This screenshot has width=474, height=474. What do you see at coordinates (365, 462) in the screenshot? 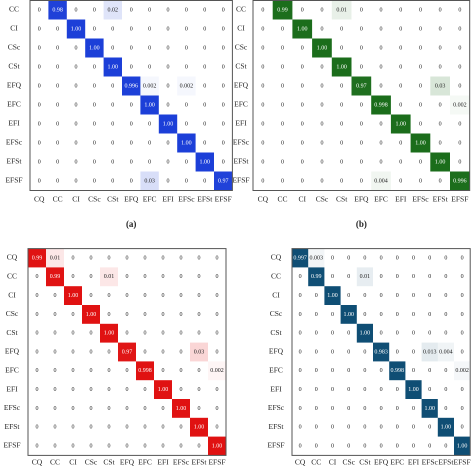
I see `column-label: CSt` at bounding box center [365, 462].